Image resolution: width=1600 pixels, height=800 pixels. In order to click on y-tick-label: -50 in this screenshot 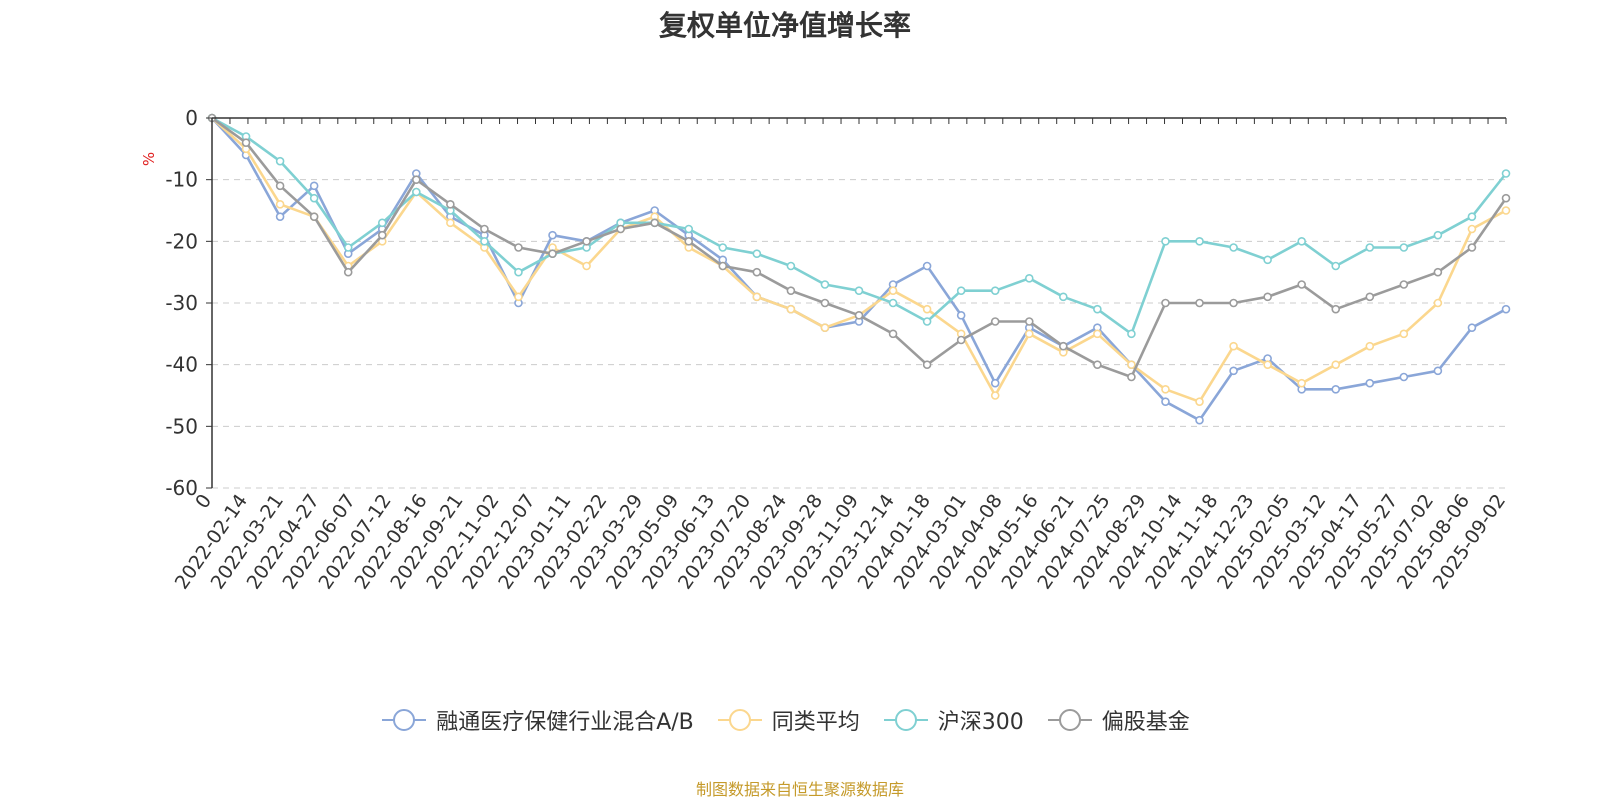, I will do `click(181, 426)`.